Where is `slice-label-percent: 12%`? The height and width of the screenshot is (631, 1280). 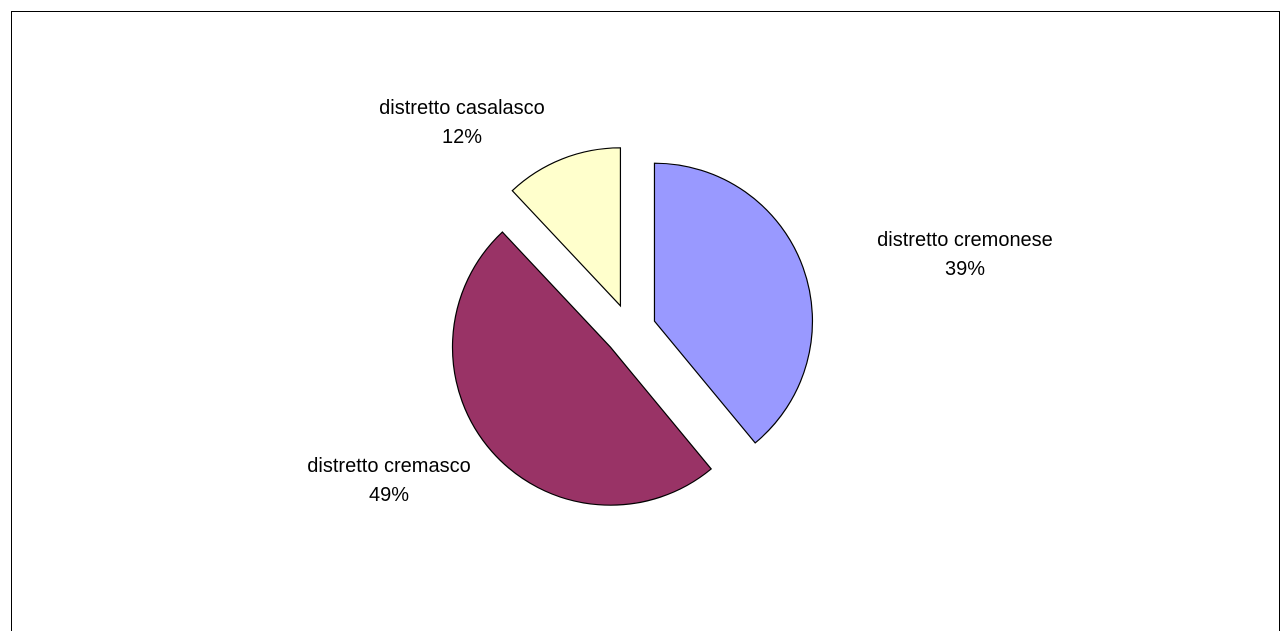 slice-label-percent: 12% is located at coordinates (462, 137).